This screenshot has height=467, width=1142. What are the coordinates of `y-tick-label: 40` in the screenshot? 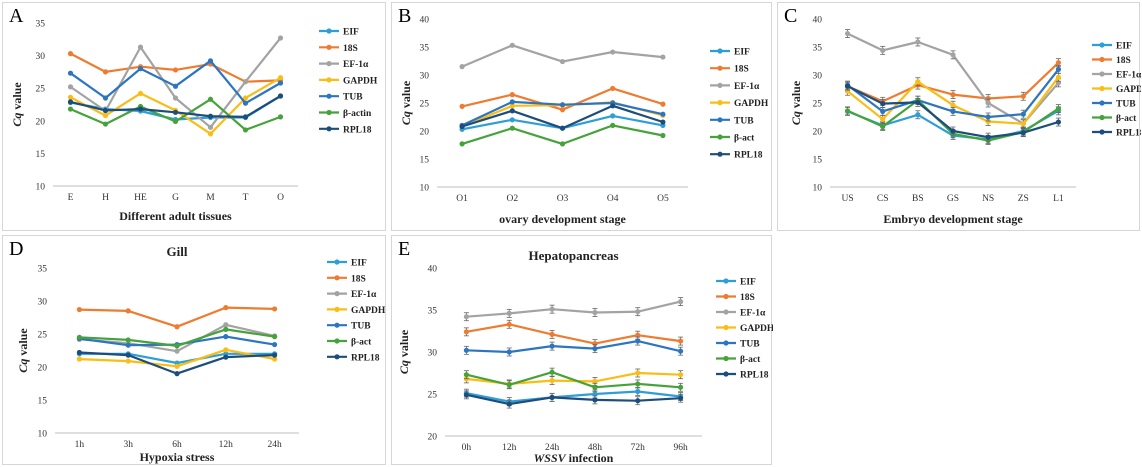 It's located at (433, 270).